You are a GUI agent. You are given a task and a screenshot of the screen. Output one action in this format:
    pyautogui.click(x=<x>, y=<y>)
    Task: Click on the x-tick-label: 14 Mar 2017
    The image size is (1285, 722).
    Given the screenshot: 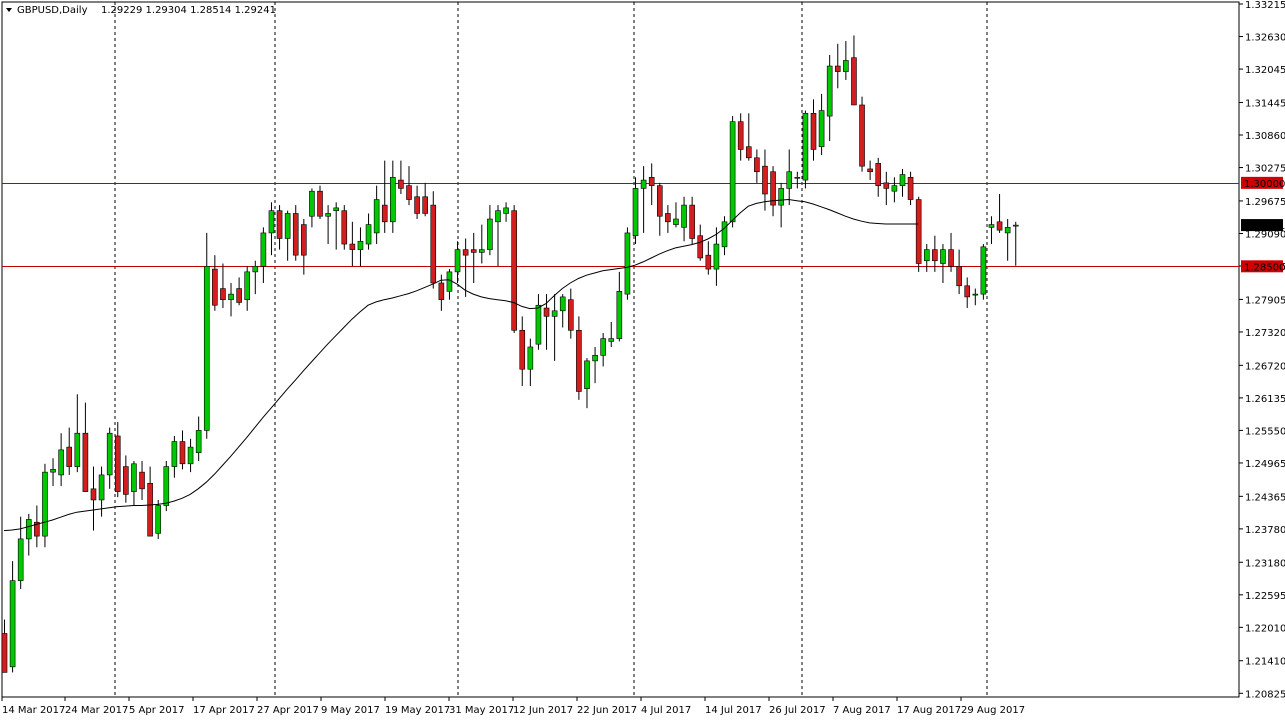 What is the action you would take?
    pyautogui.click(x=33, y=710)
    